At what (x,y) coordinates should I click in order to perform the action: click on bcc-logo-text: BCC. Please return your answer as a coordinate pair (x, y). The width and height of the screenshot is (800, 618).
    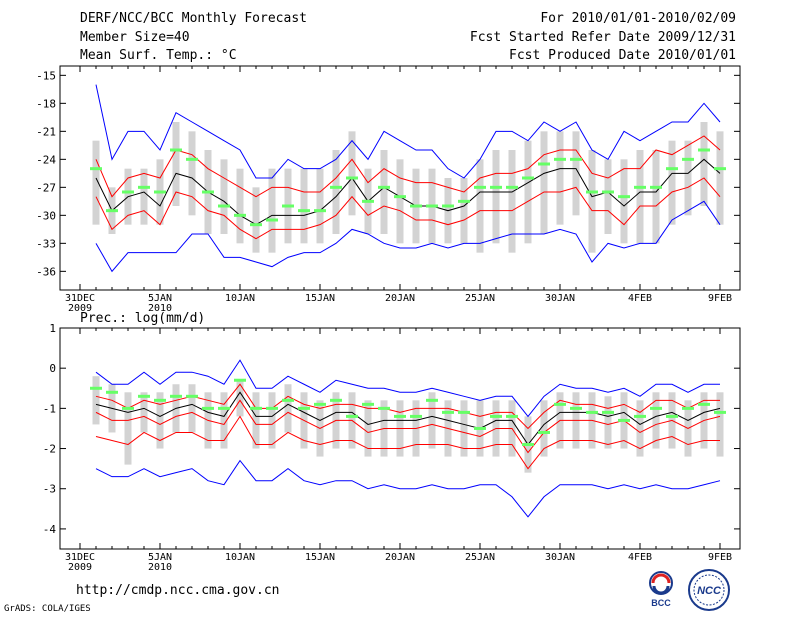
    Looking at the image, I should click on (661, 603).